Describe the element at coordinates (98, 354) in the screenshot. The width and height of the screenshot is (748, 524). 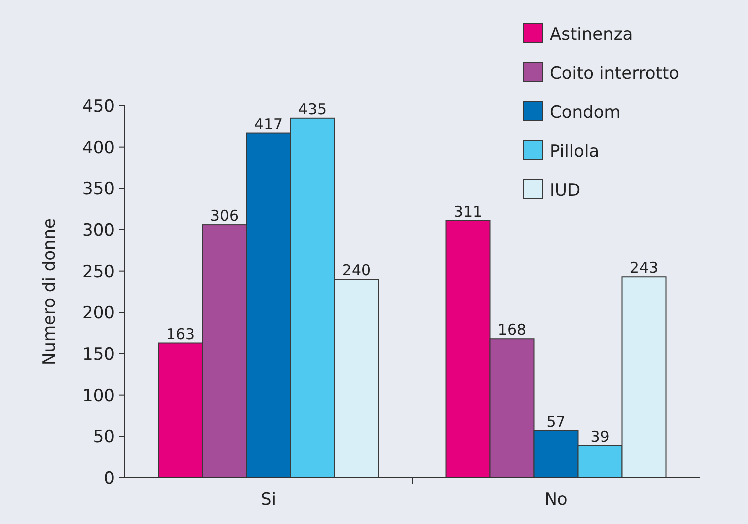
I see `y-tick-label: 150` at that location.